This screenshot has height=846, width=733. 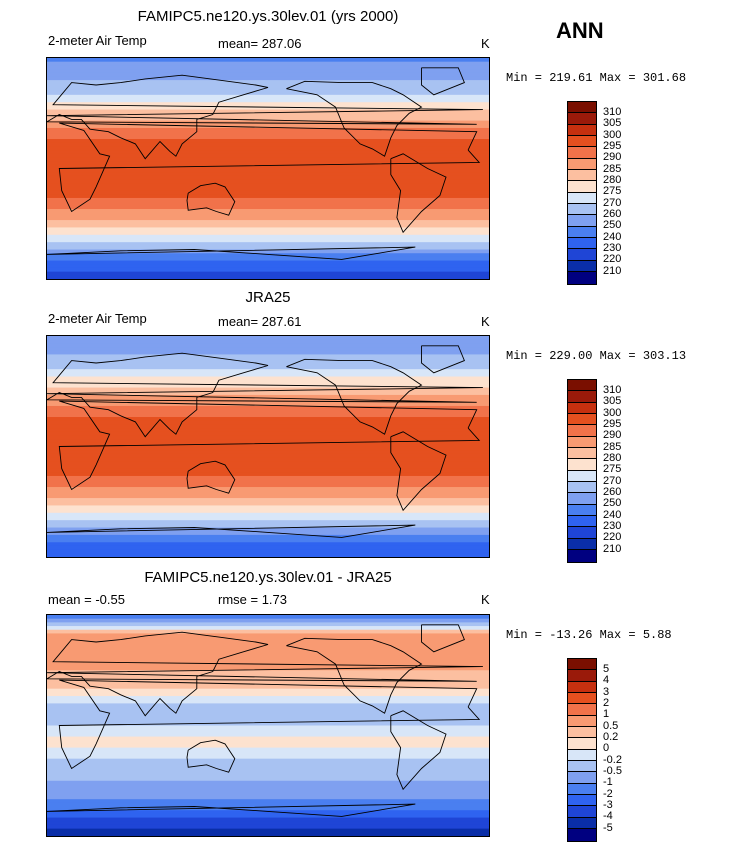 What do you see at coordinates (608, 827) in the screenshot?
I see `colorbar-tick-label: -5` at bounding box center [608, 827].